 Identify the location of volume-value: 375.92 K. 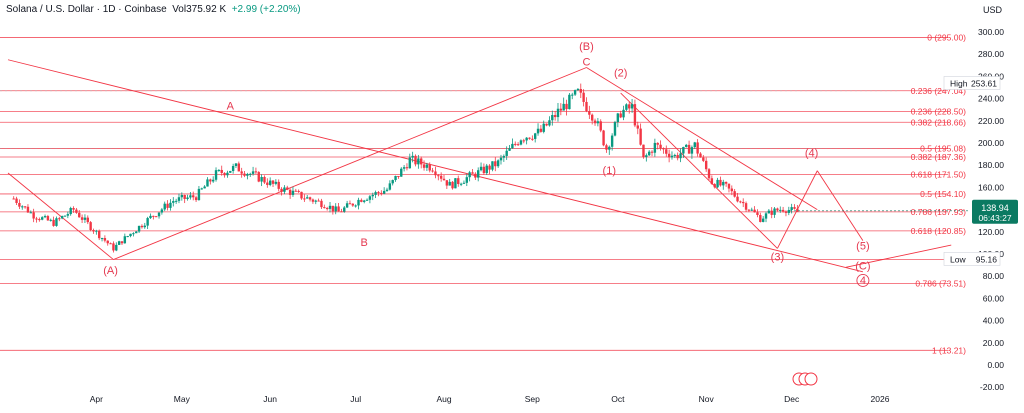
(206, 9).